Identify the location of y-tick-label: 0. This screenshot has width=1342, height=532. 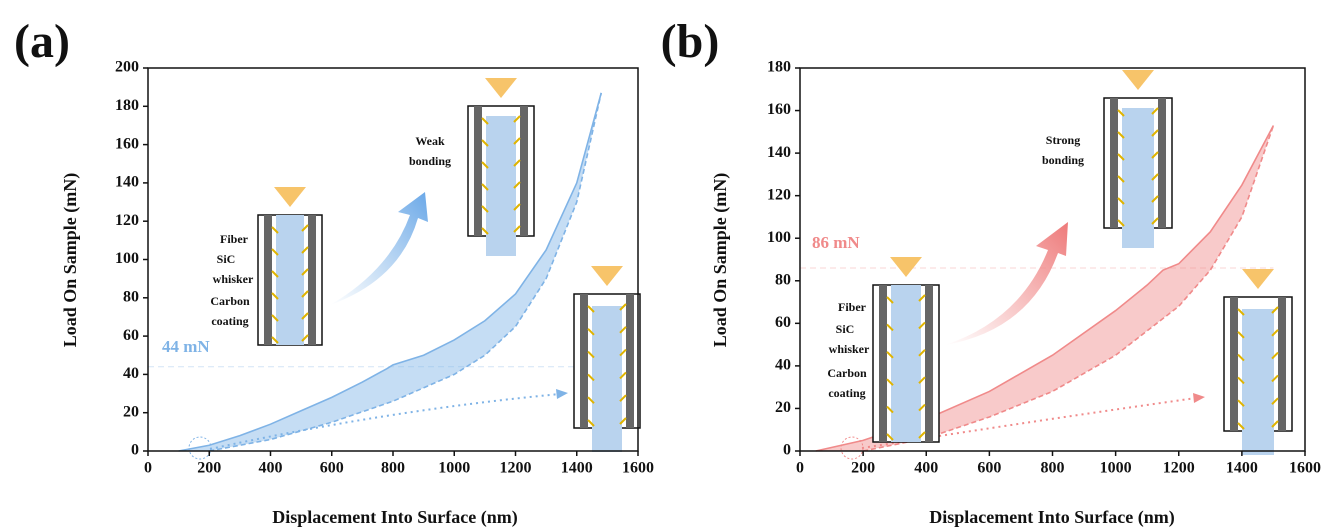
(787, 450).